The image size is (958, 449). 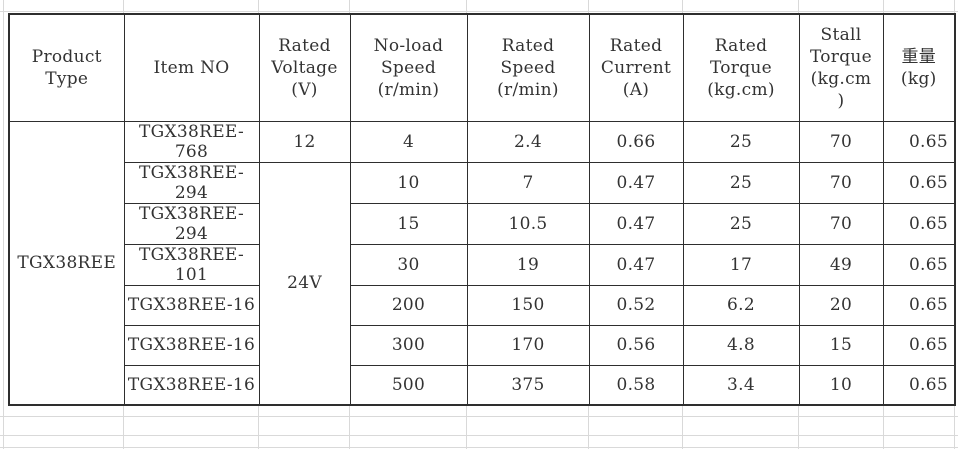 I want to click on header-rated-speed: Rated Speed (r/min), so click(x=528, y=67).